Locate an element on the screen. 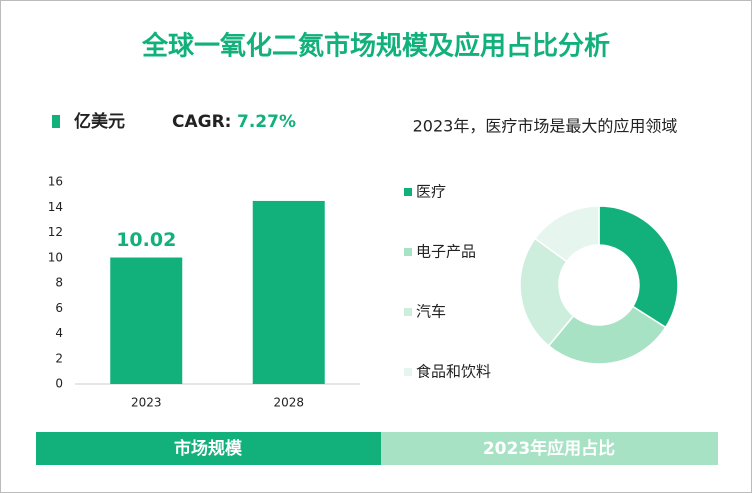  footer-label: 2023年应用占比 is located at coordinates (549, 448).